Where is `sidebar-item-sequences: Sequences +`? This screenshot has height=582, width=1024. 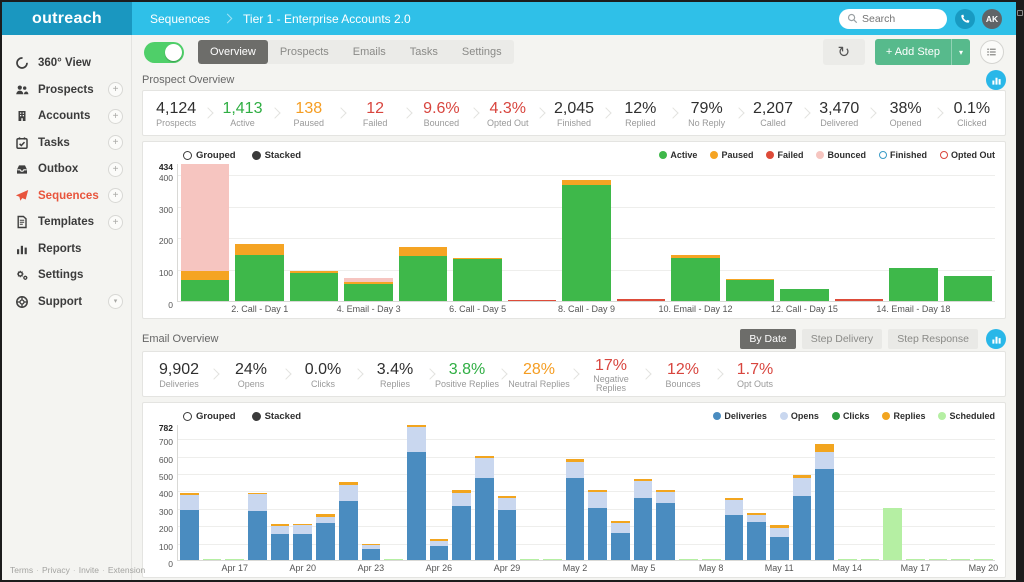
sidebar-item-sequences: Sequences + is located at coordinates (66, 196).